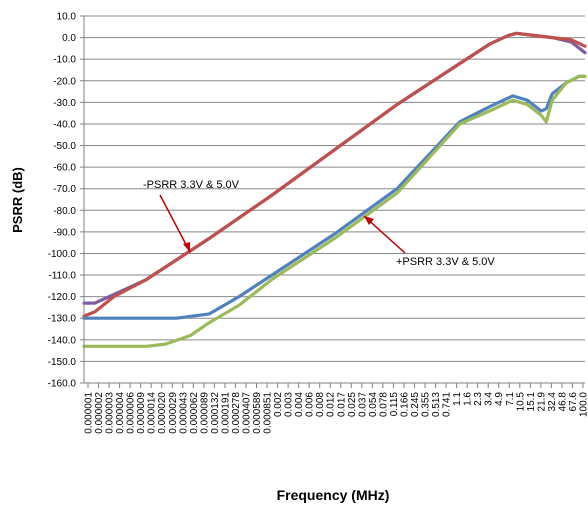 This screenshot has width=588, height=512. I want to click on x-tick-label: 0.054, so click(373, 404).